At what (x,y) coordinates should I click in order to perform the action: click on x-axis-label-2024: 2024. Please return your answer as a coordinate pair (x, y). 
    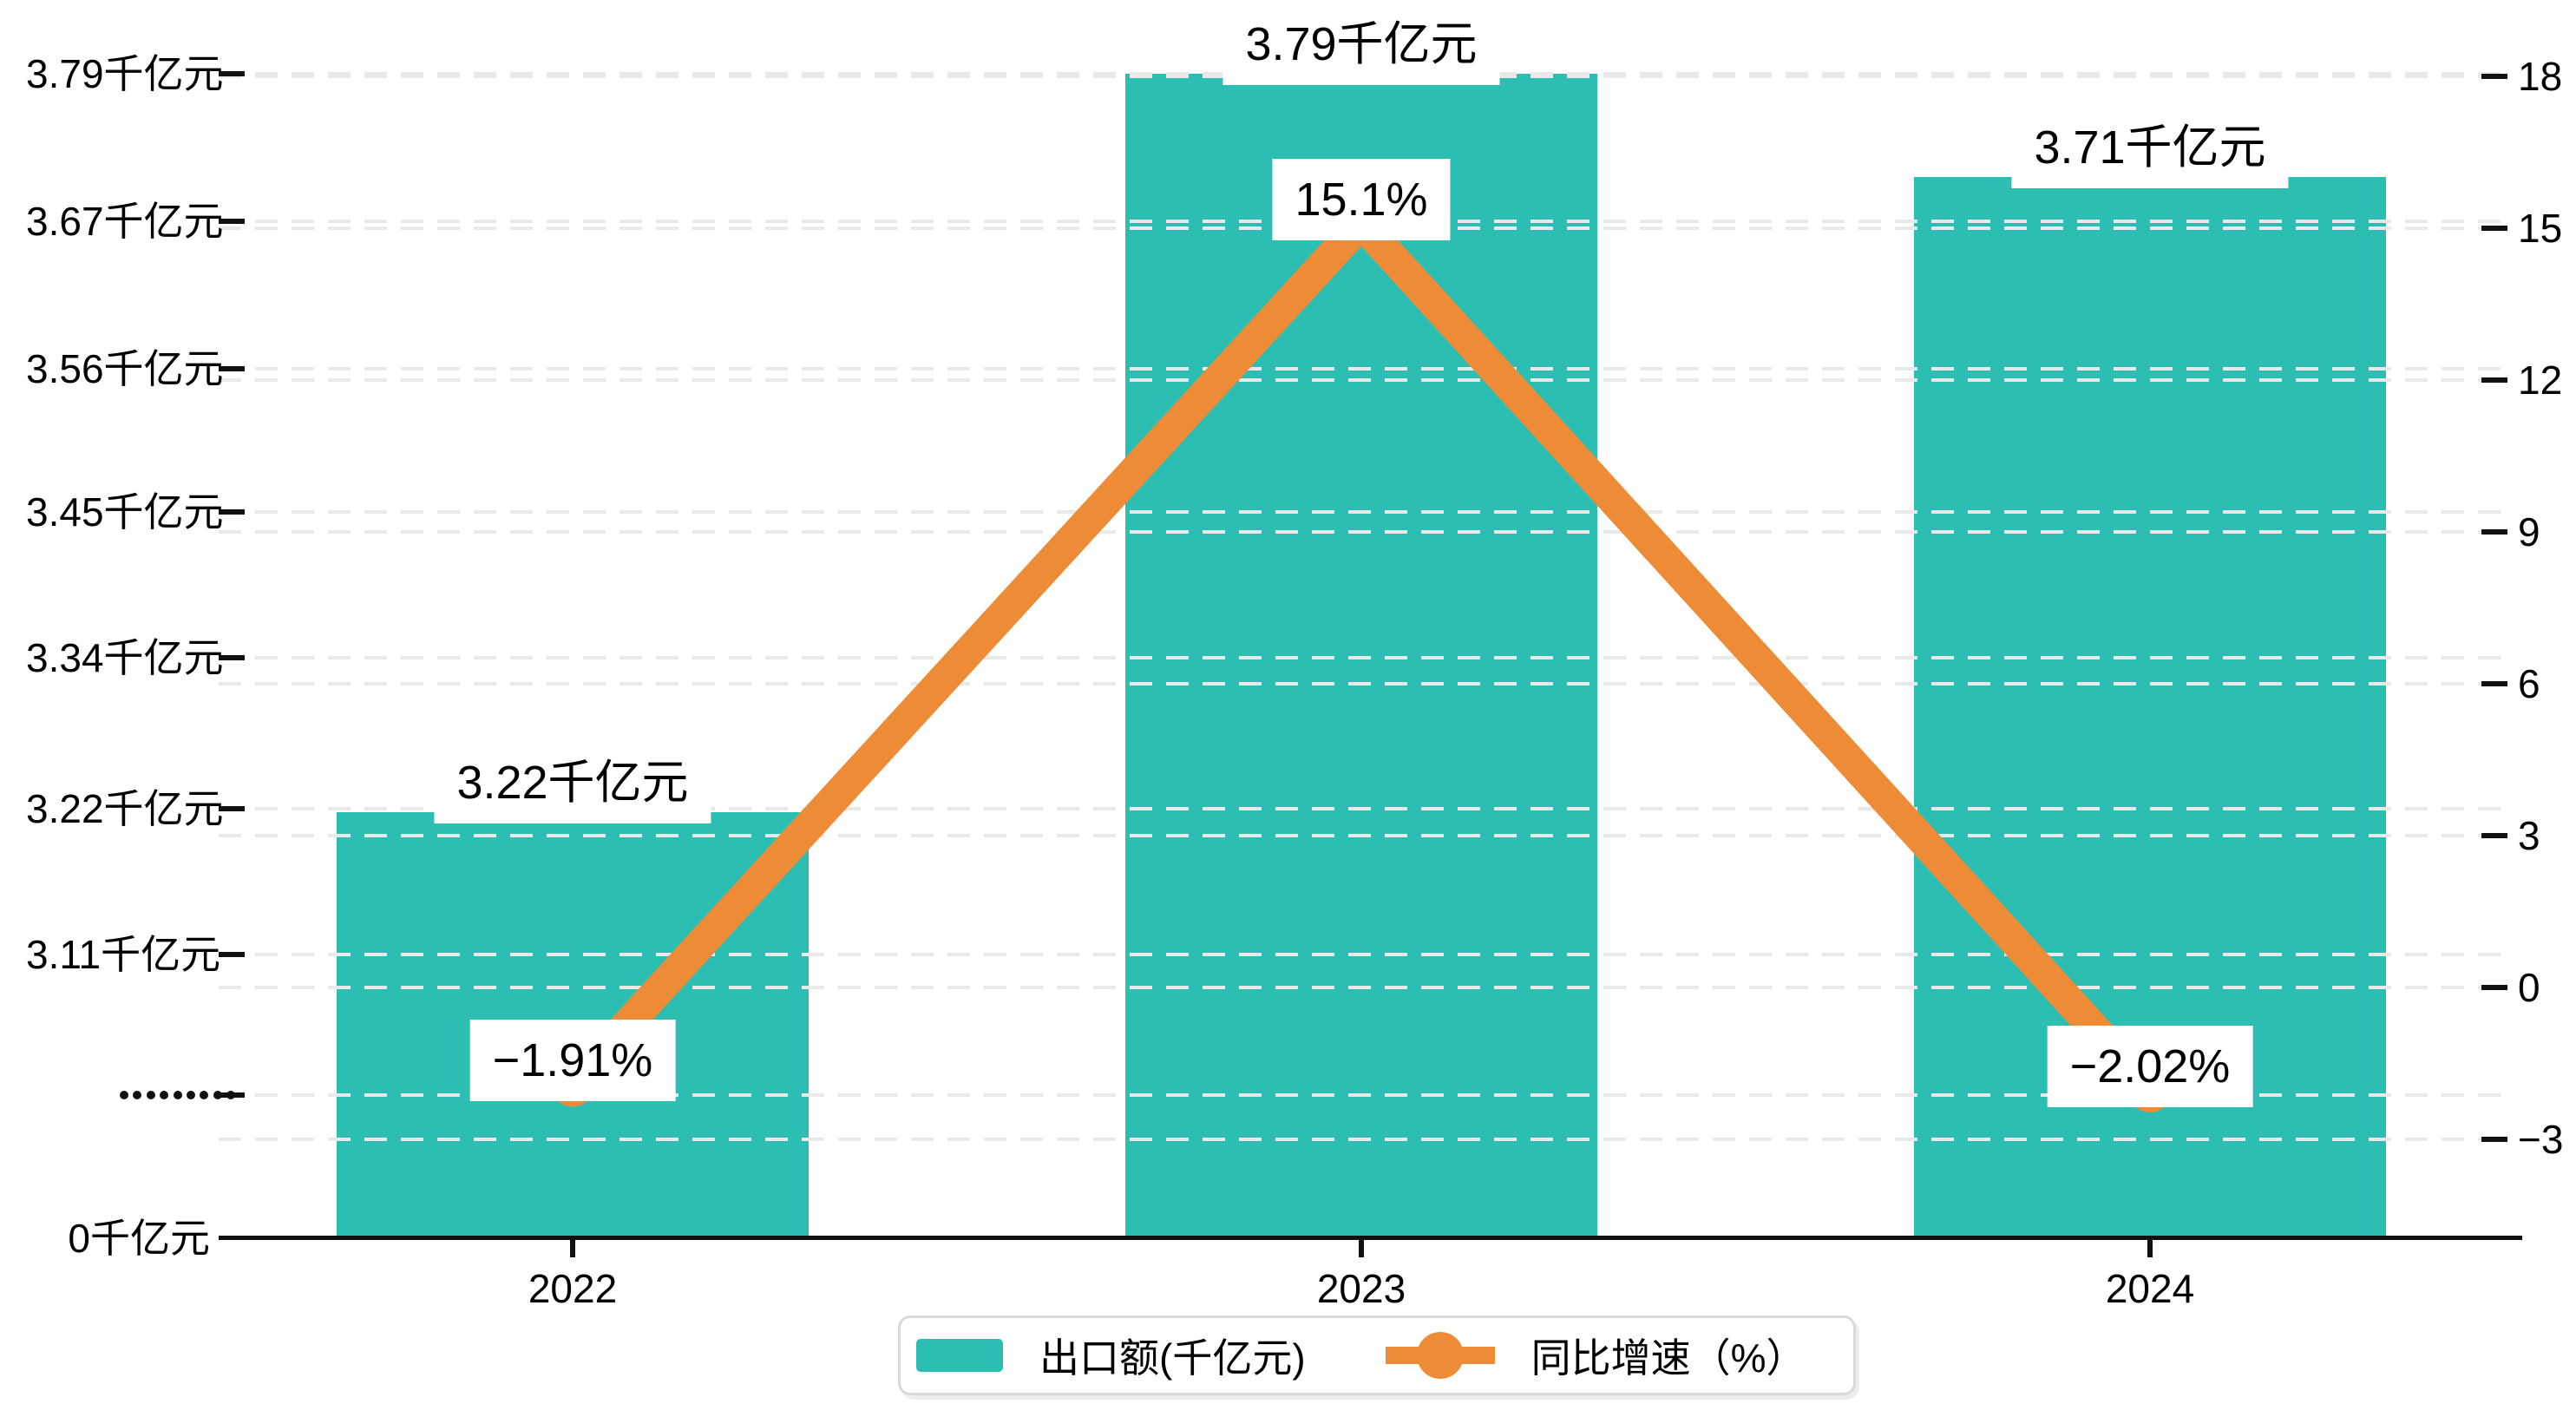
    Looking at the image, I should click on (2150, 1288).